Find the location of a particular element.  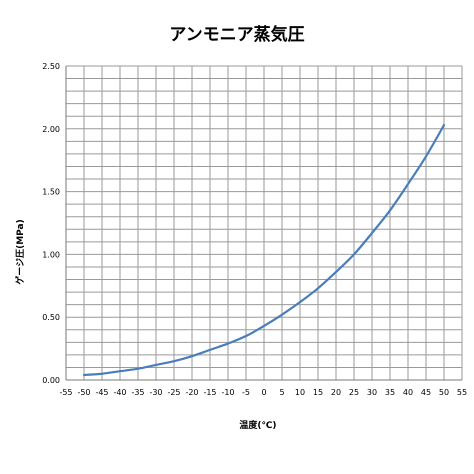

x-tick-label: -35 is located at coordinates (137, 392).